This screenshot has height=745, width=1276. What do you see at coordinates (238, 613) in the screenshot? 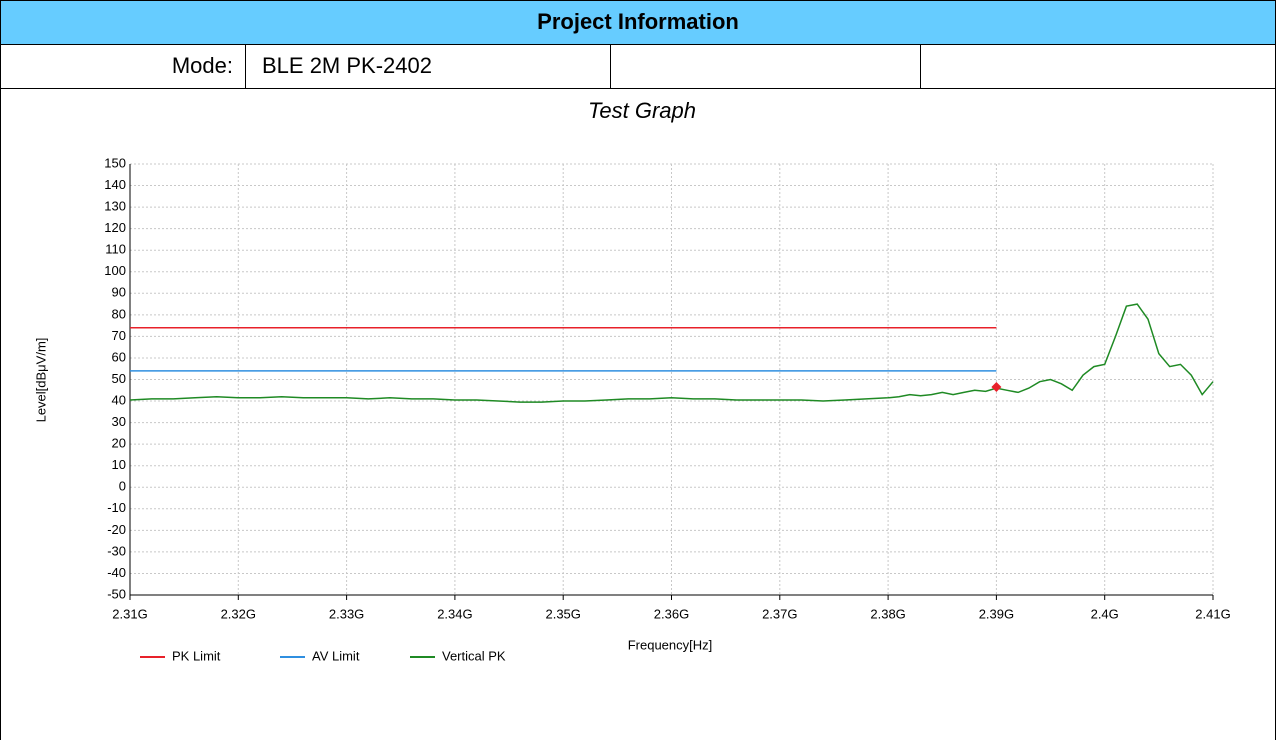
I see `x-tick-label: 2.32G` at bounding box center [238, 613].